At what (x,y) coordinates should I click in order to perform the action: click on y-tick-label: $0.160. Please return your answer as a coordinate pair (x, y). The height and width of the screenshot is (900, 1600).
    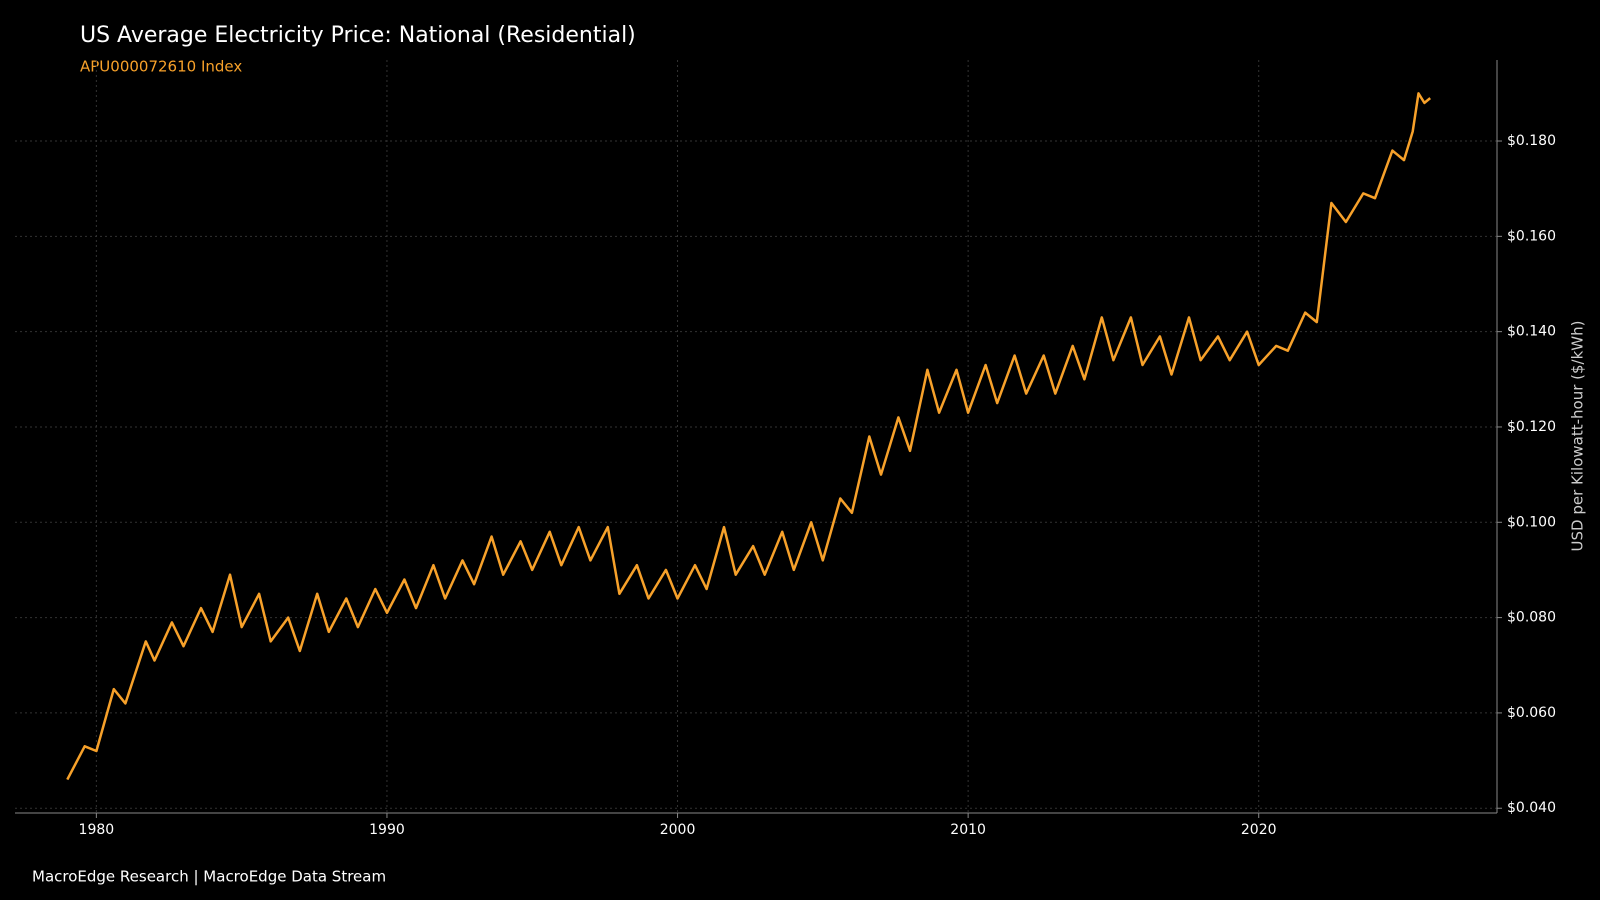
    Looking at the image, I should click on (1531, 236).